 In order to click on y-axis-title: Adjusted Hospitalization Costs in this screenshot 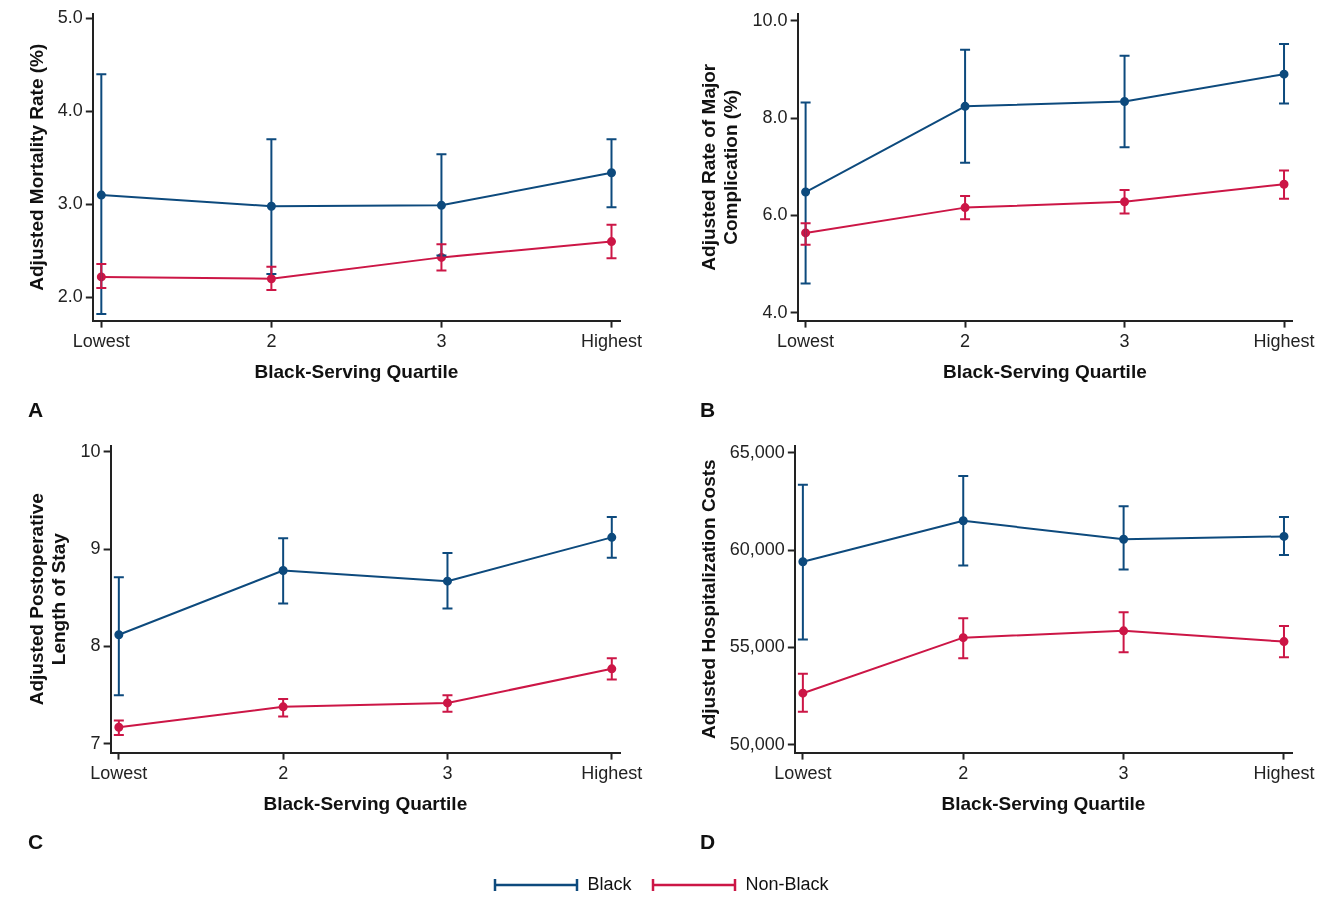, I will do `click(708, 599)`.